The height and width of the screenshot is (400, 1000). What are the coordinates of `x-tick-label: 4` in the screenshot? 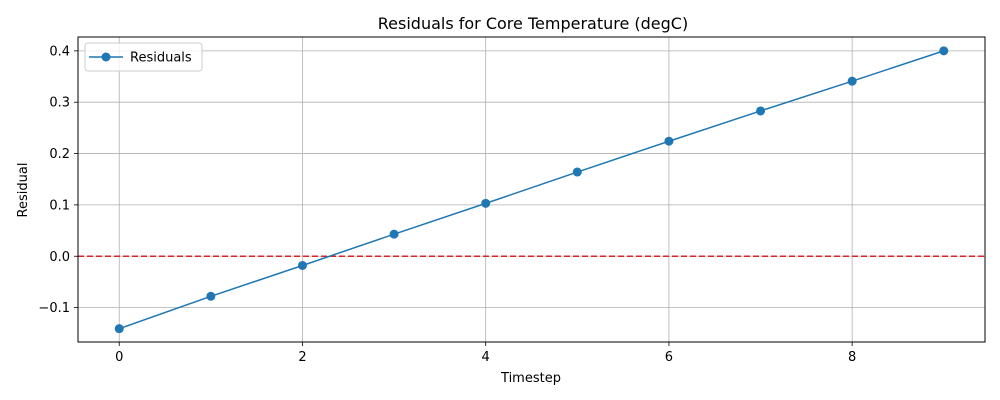 It's located at (486, 357).